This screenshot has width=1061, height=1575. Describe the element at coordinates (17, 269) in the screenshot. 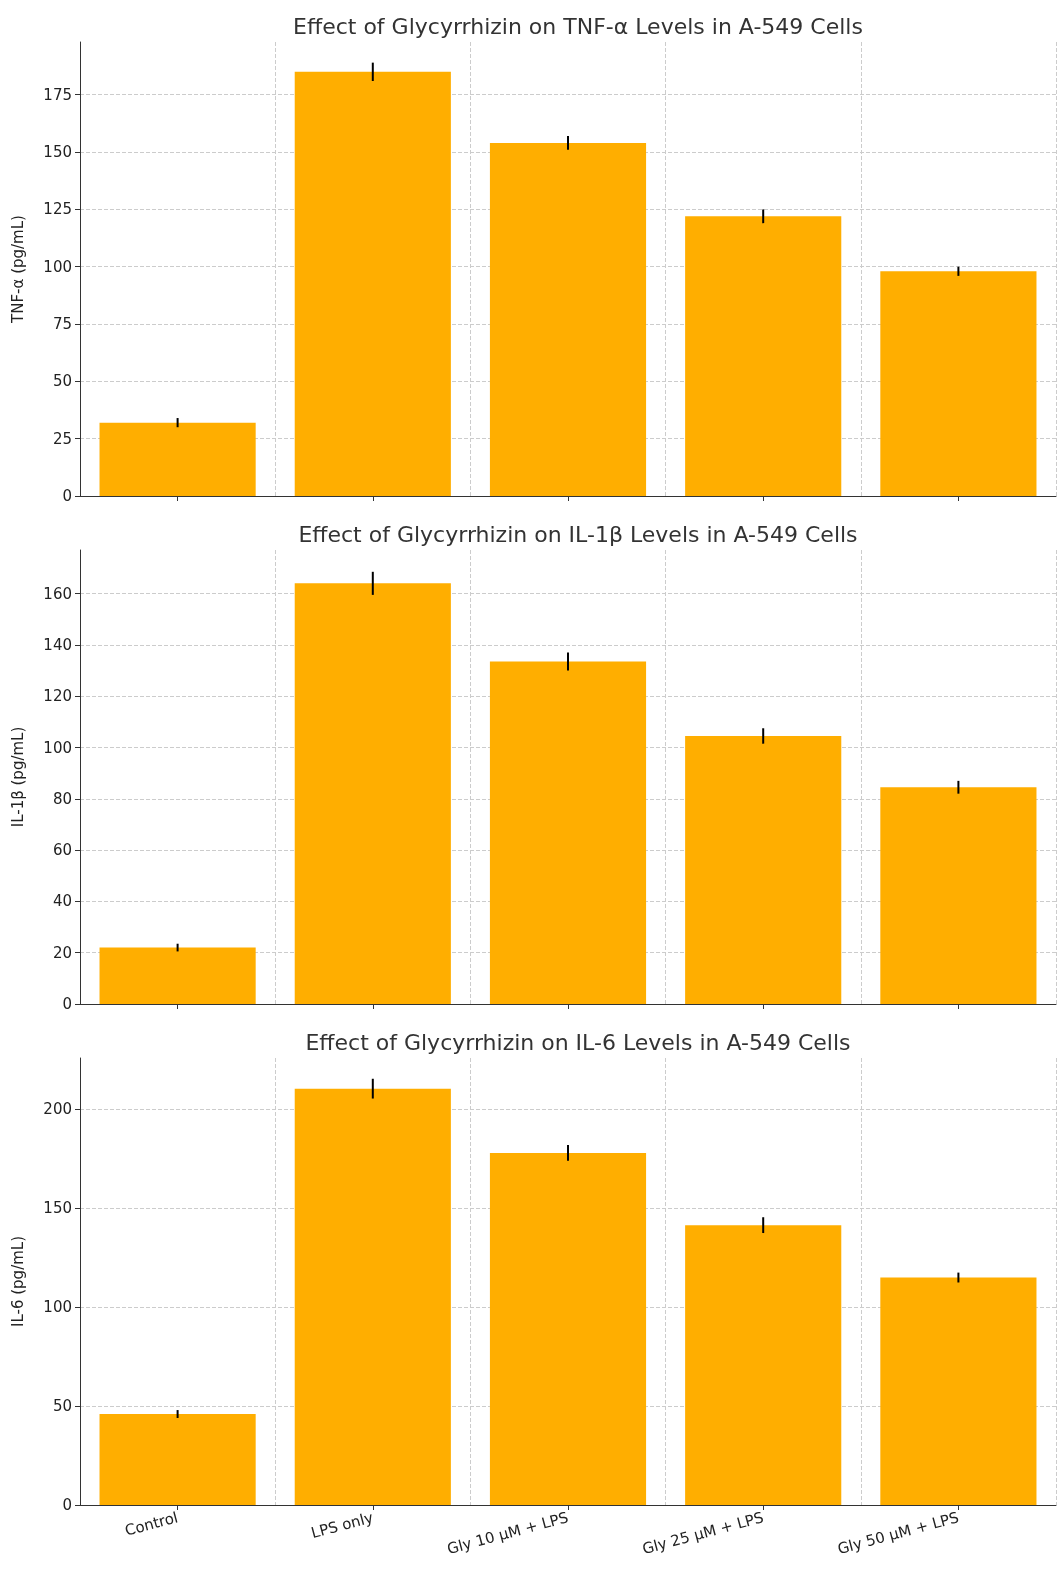

I see `y-axis-title: TNF-α (pg/mL)` at that location.